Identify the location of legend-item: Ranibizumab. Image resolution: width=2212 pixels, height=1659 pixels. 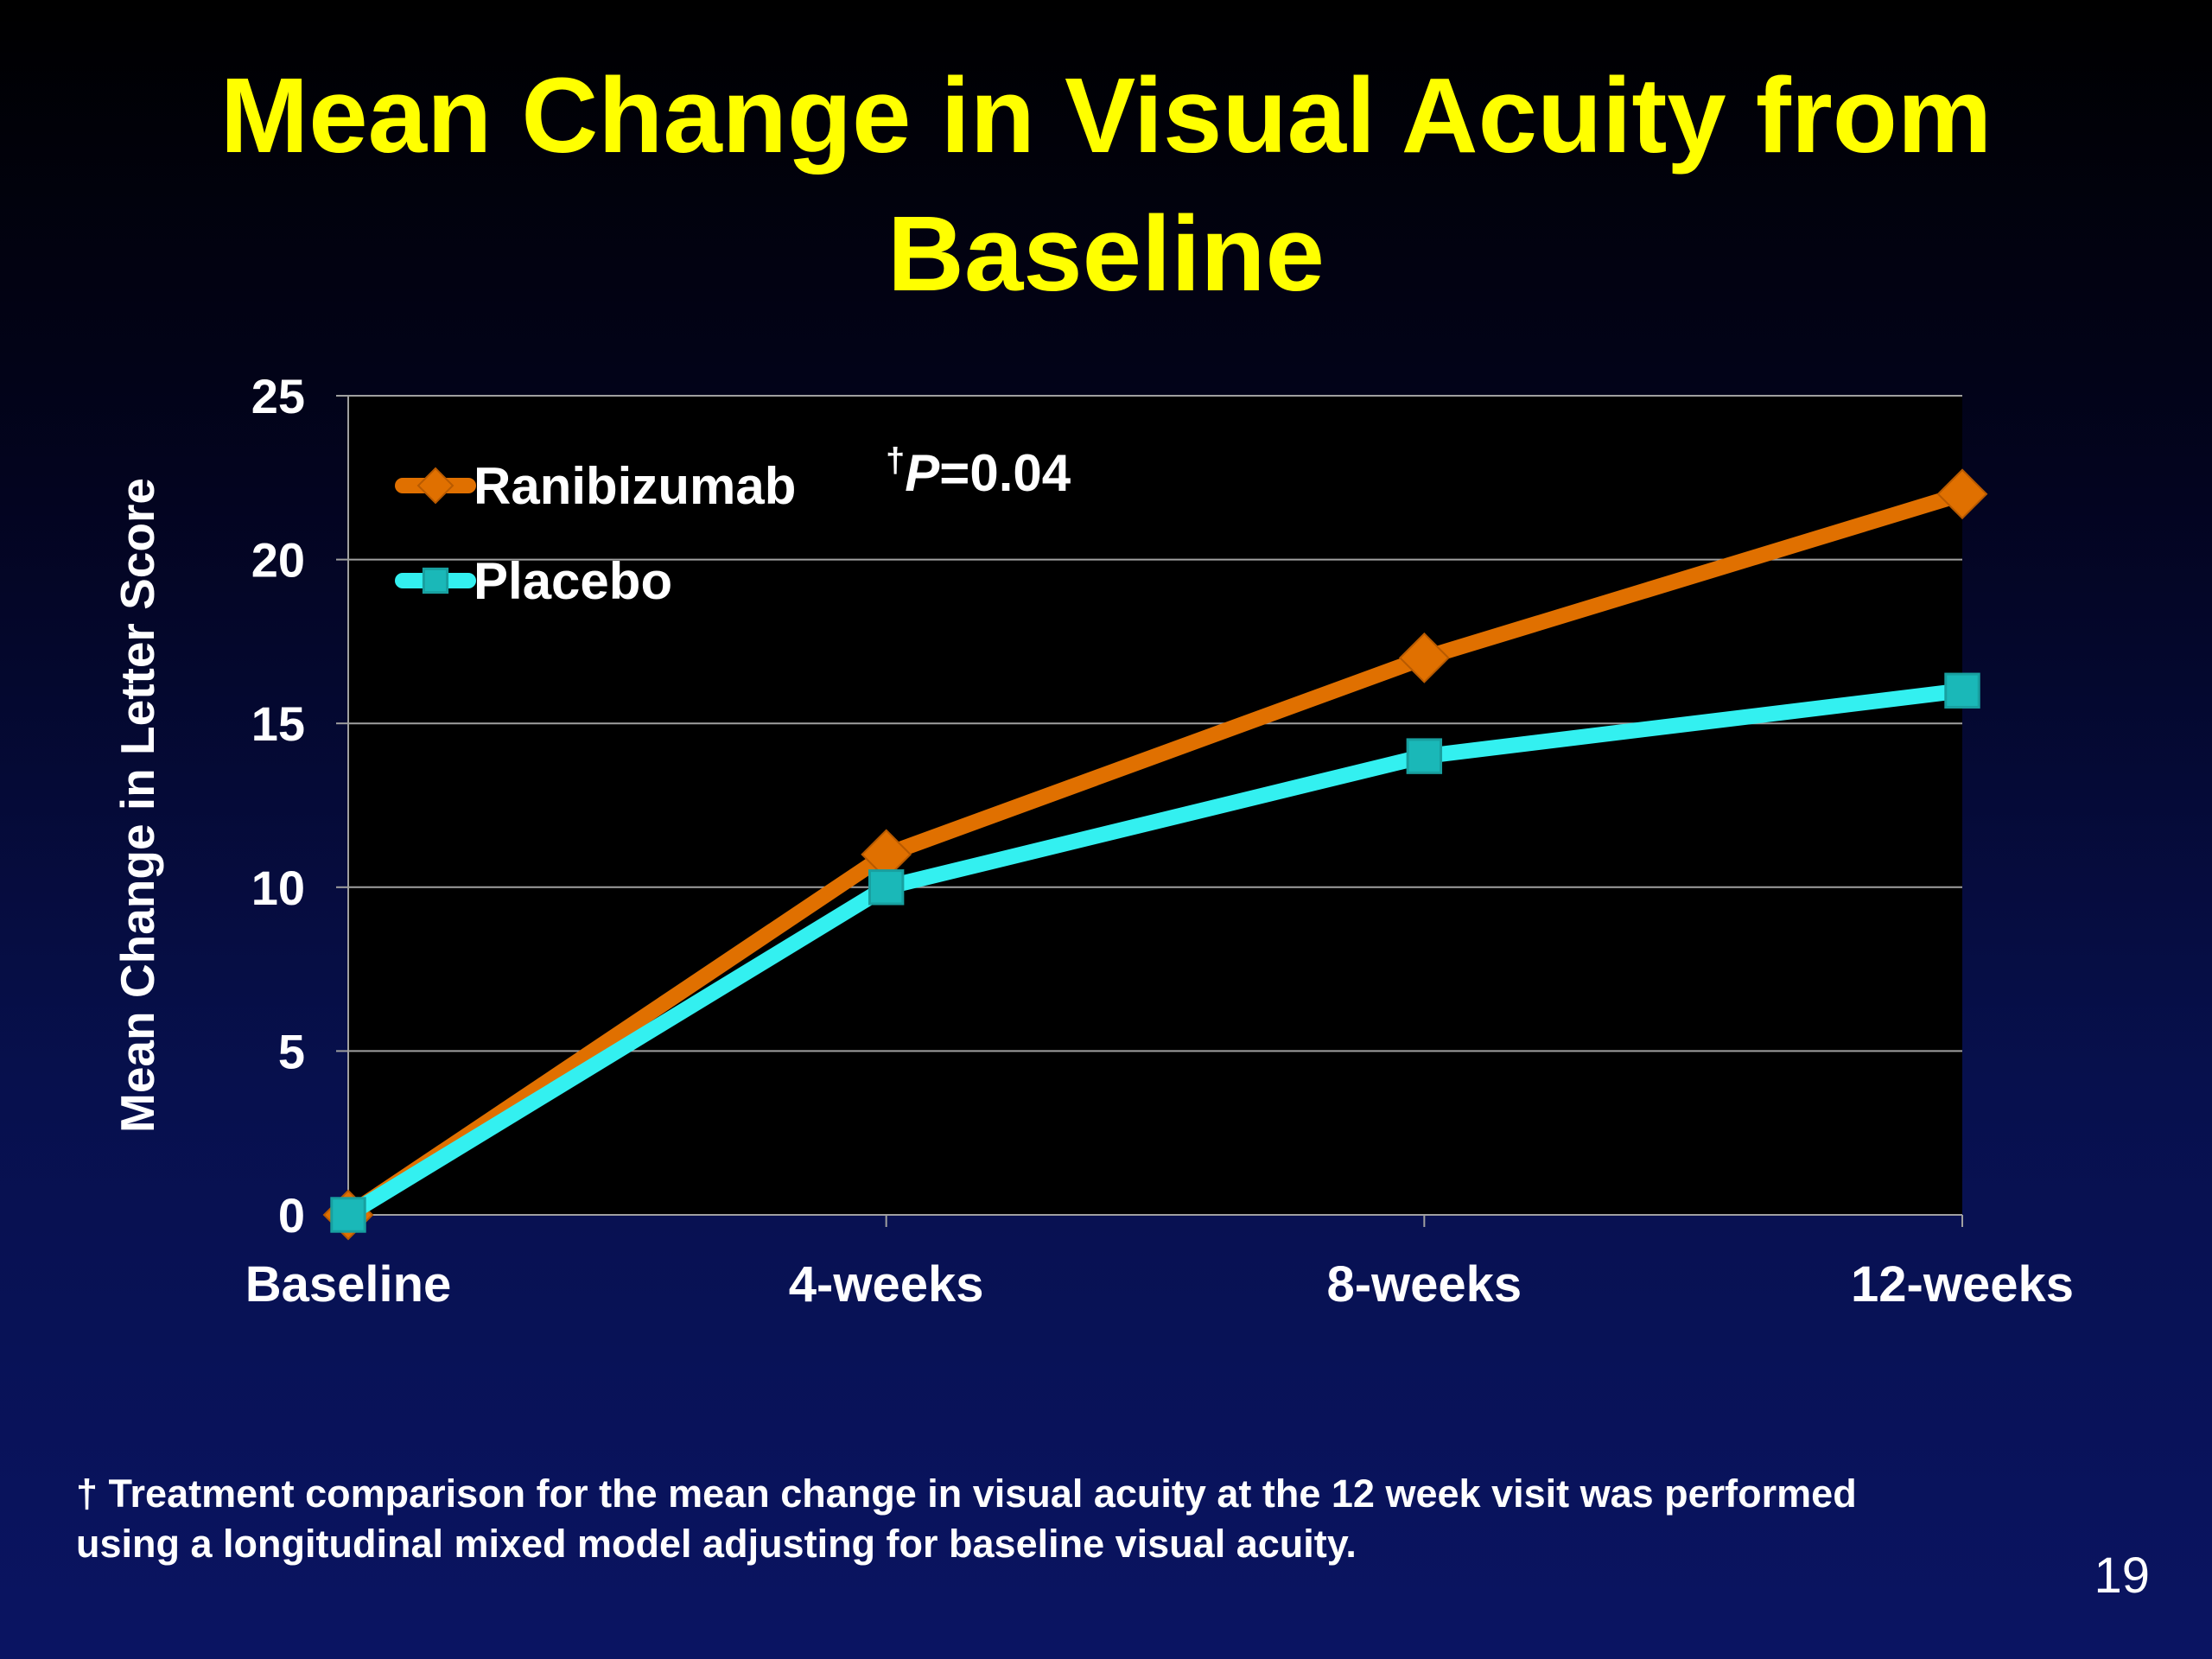
(595, 486).